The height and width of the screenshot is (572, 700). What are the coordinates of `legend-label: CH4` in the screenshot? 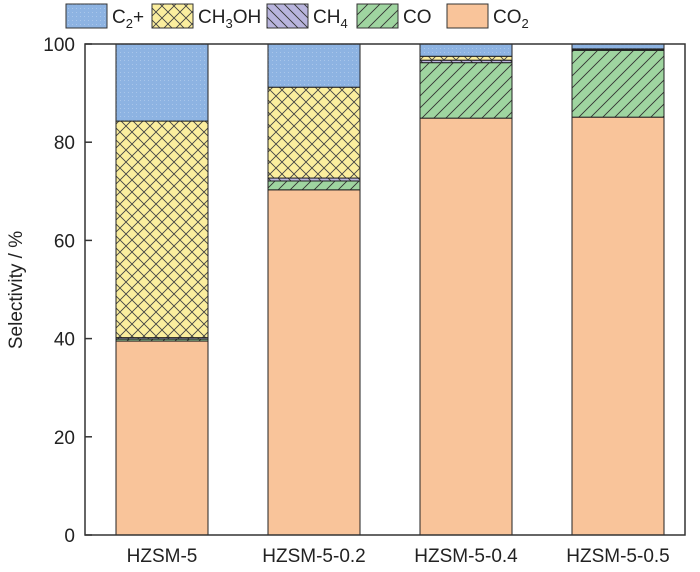 It's located at (330, 19).